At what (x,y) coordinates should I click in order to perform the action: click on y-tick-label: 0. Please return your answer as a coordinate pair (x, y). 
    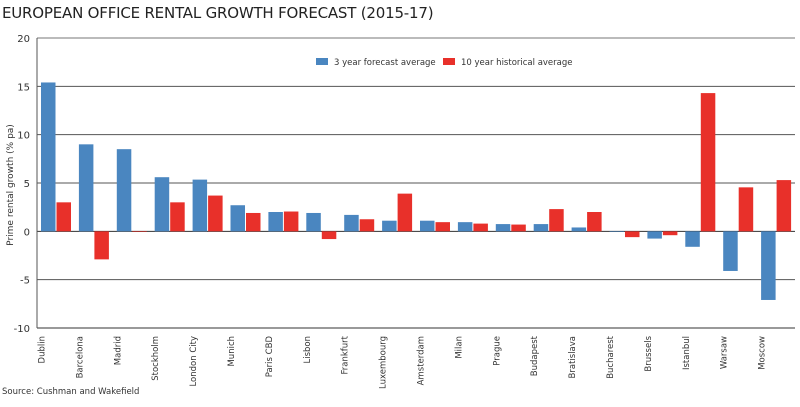
    Looking at the image, I should click on (27, 232).